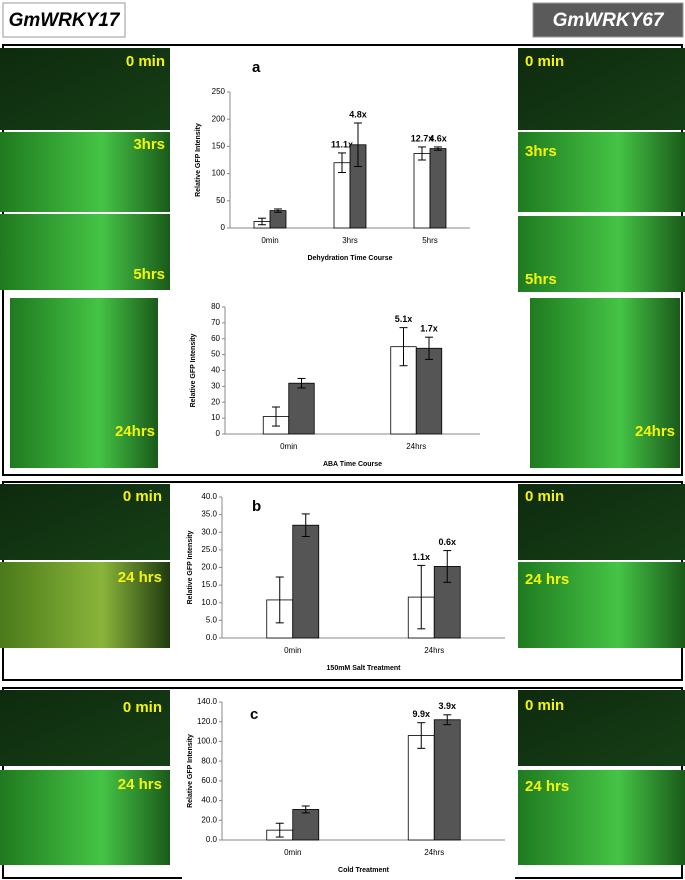 This screenshot has width=685, height=880. What do you see at coordinates (209, 531) in the screenshot?
I see `y-tick-label: 30.0` at bounding box center [209, 531].